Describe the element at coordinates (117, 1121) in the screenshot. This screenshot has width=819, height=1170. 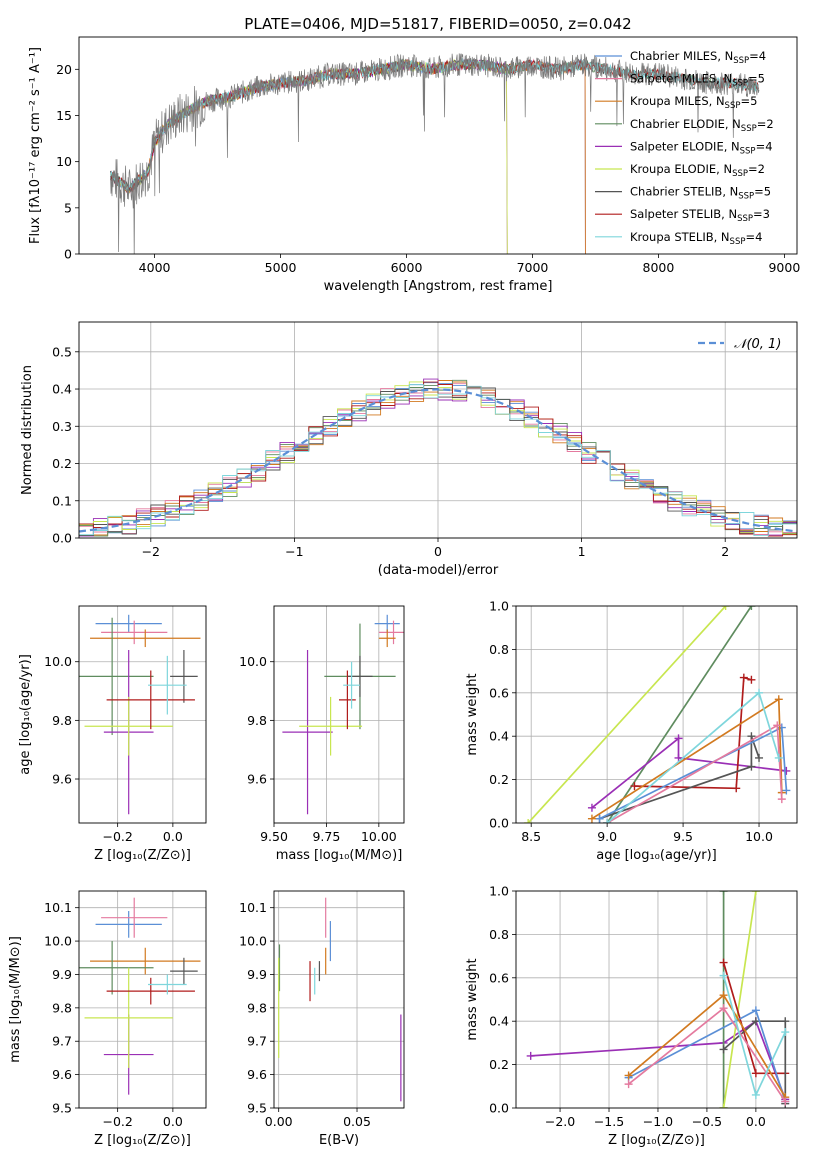
I see `x-tick-label: −0.2` at that location.